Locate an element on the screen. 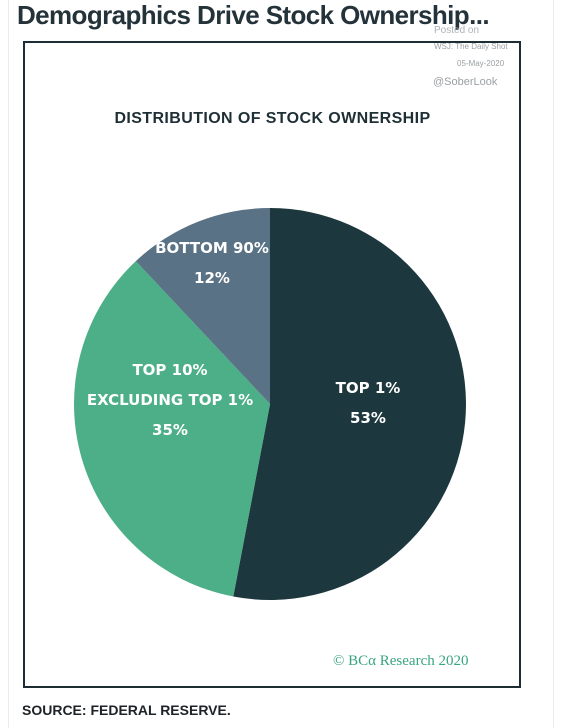 The width and height of the screenshot is (575, 728). copyright-credit: © BCα Research 2020 is located at coordinates (401, 661).